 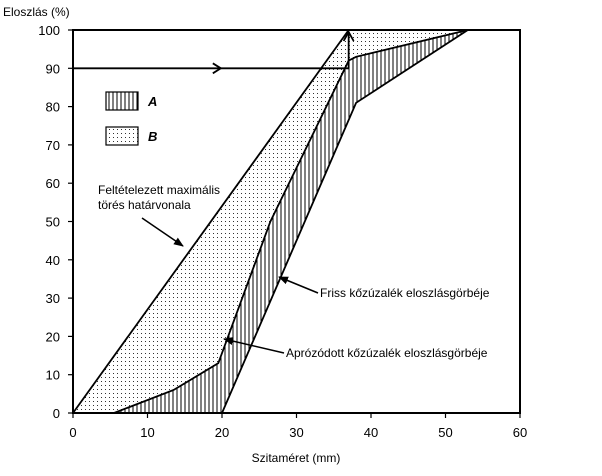 I want to click on y-tick-label: 50, so click(x=53, y=222).